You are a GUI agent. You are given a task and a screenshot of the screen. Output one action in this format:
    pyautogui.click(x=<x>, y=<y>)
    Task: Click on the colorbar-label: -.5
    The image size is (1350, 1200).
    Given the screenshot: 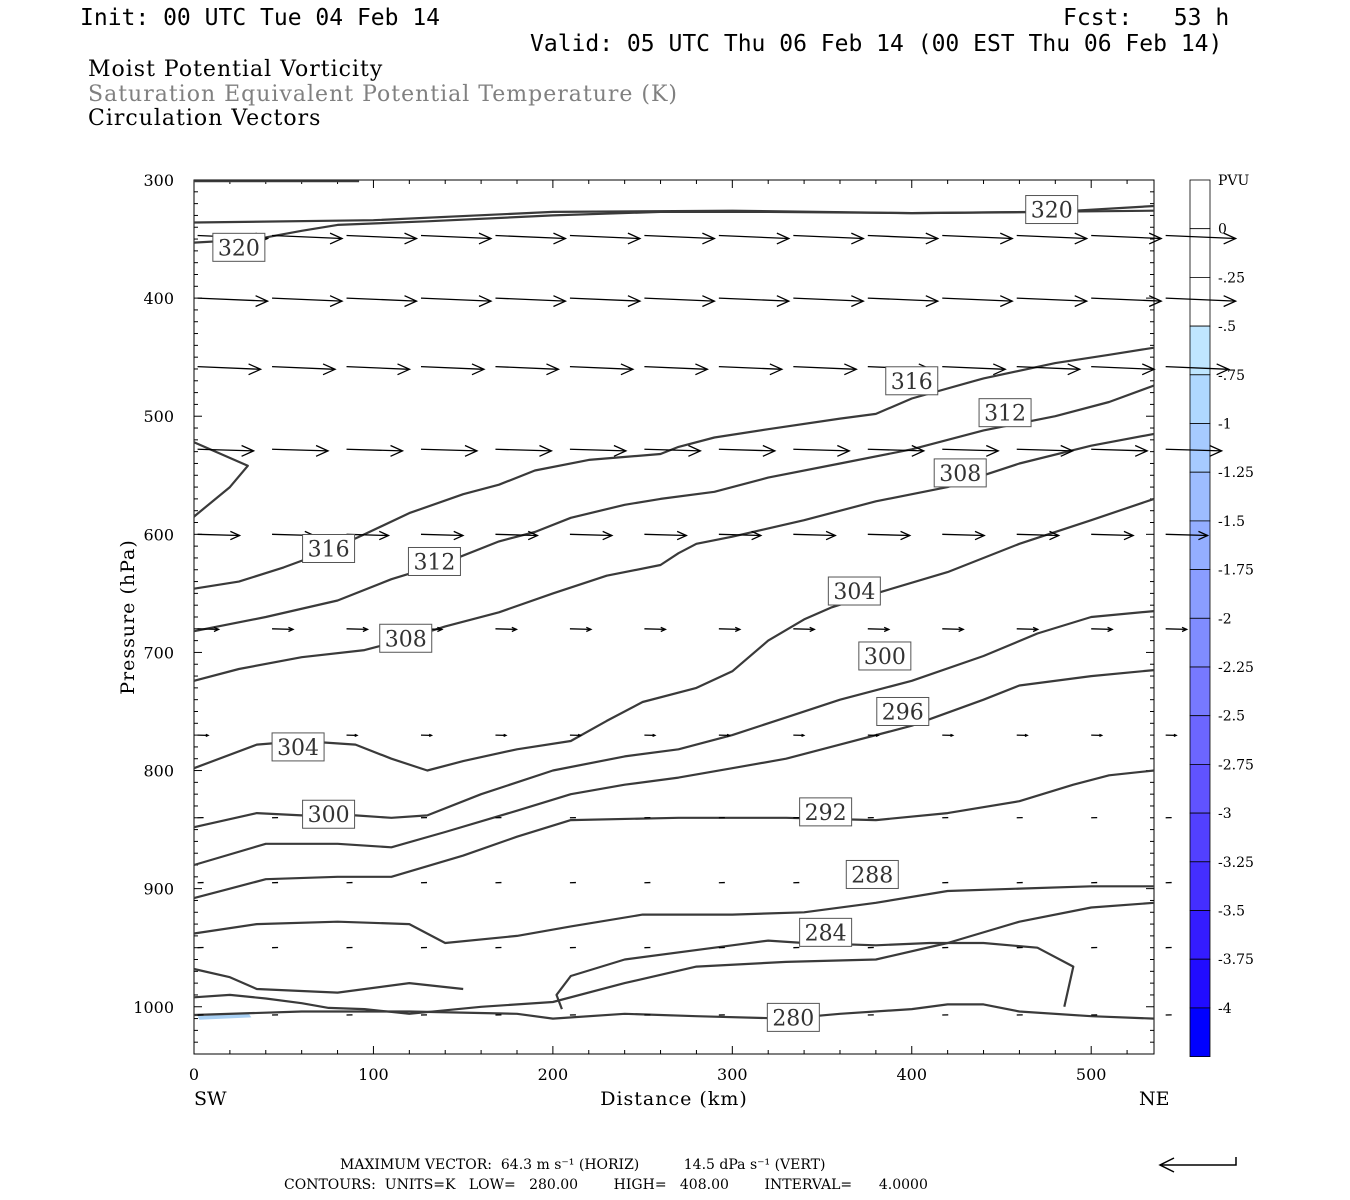 What is the action you would take?
    pyautogui.click(x=1227, y=327)
    